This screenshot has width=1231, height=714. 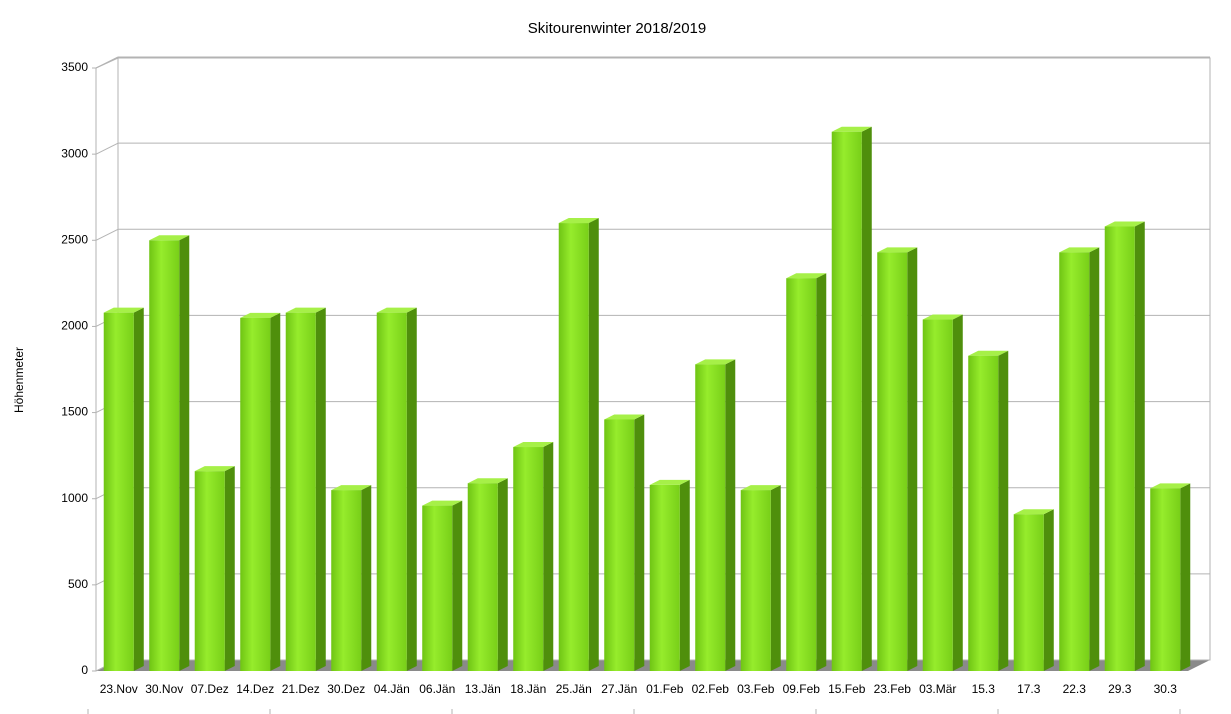 What do you see at coordinates (937, 689) in the screenshot?
I see `x-tick-label: 03.Mär` at bounding box center [937, 689].